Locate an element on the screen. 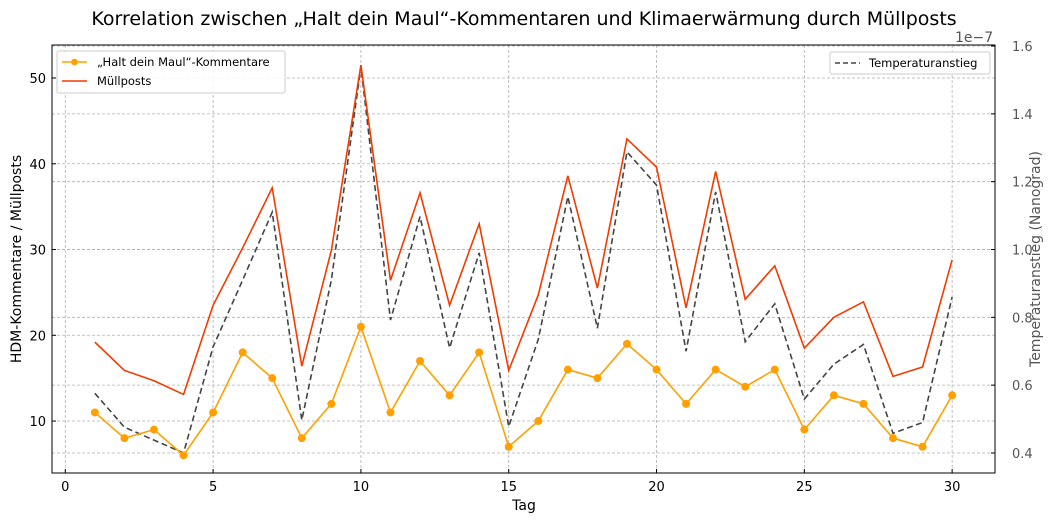 The width and height of the screenshot is (1052, 525). x-axis-label: Tag is located at coordinates (523, 506).